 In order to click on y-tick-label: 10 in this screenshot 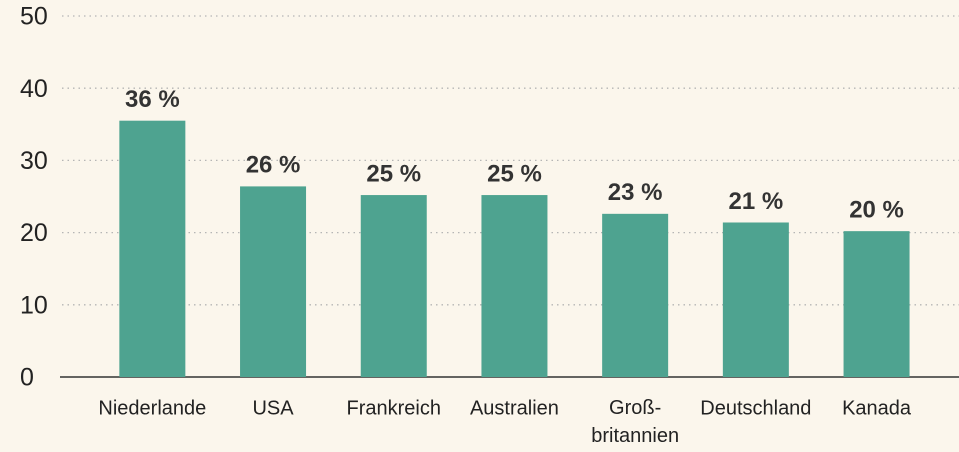, I will do `click(34, 305)`.